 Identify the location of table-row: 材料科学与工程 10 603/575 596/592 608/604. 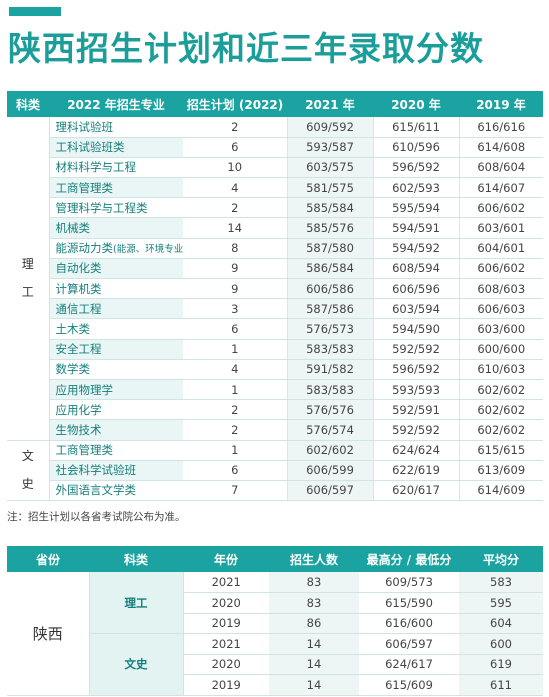
(275, 168).